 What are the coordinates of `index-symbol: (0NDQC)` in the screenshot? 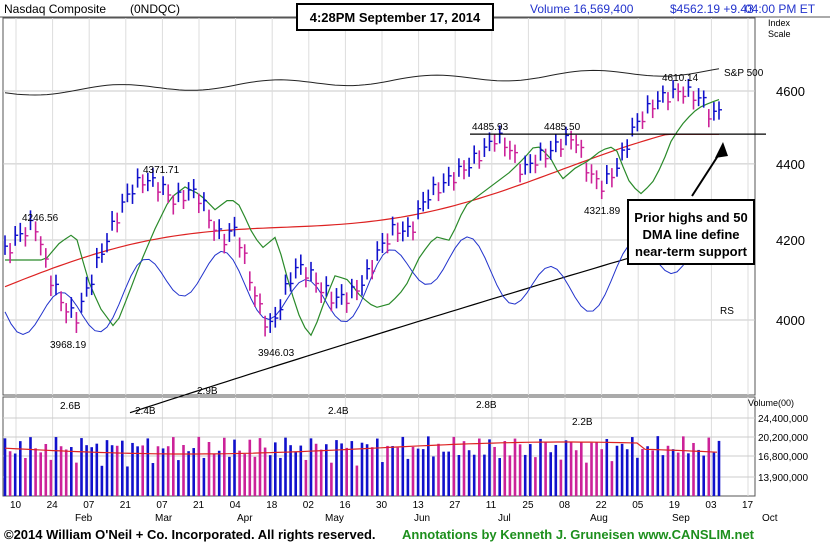 It's located at (155, 9).